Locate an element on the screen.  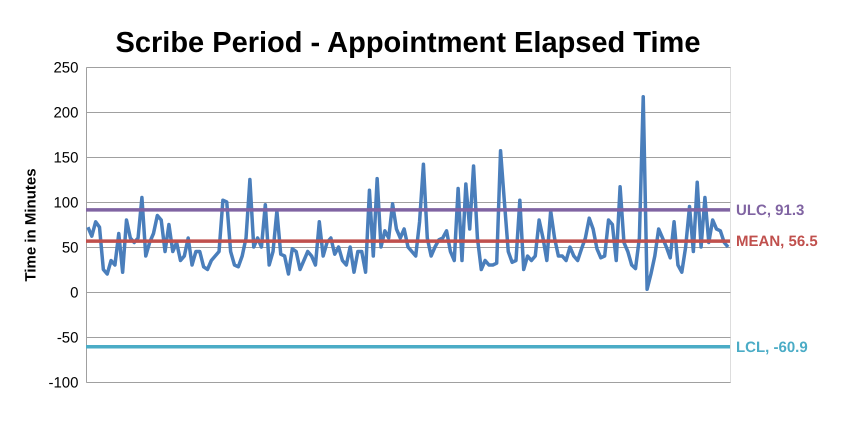
y-axis-title: Time in Minutes is located at coordinates (31, 225).